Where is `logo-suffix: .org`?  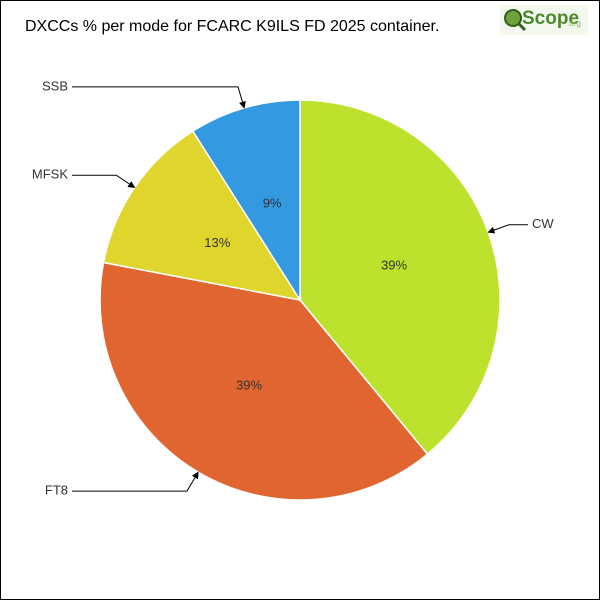 logo-suffix: .org is located at coordinates (574, 23).